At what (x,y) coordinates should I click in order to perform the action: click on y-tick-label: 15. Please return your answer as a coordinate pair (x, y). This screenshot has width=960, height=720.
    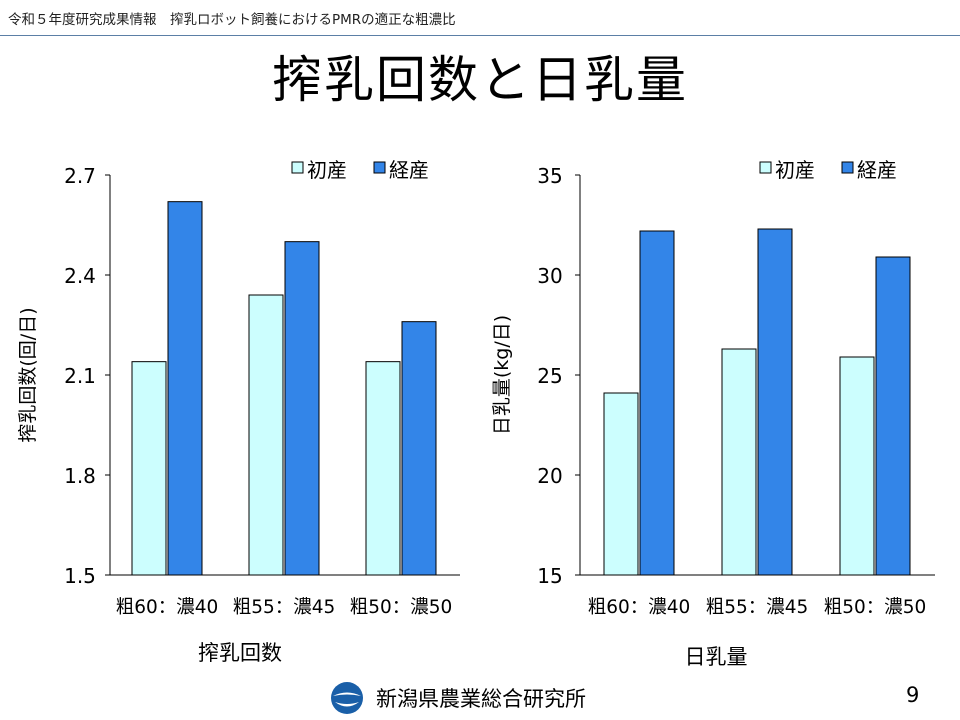
    Looking at the image, I should click on (549, 576).